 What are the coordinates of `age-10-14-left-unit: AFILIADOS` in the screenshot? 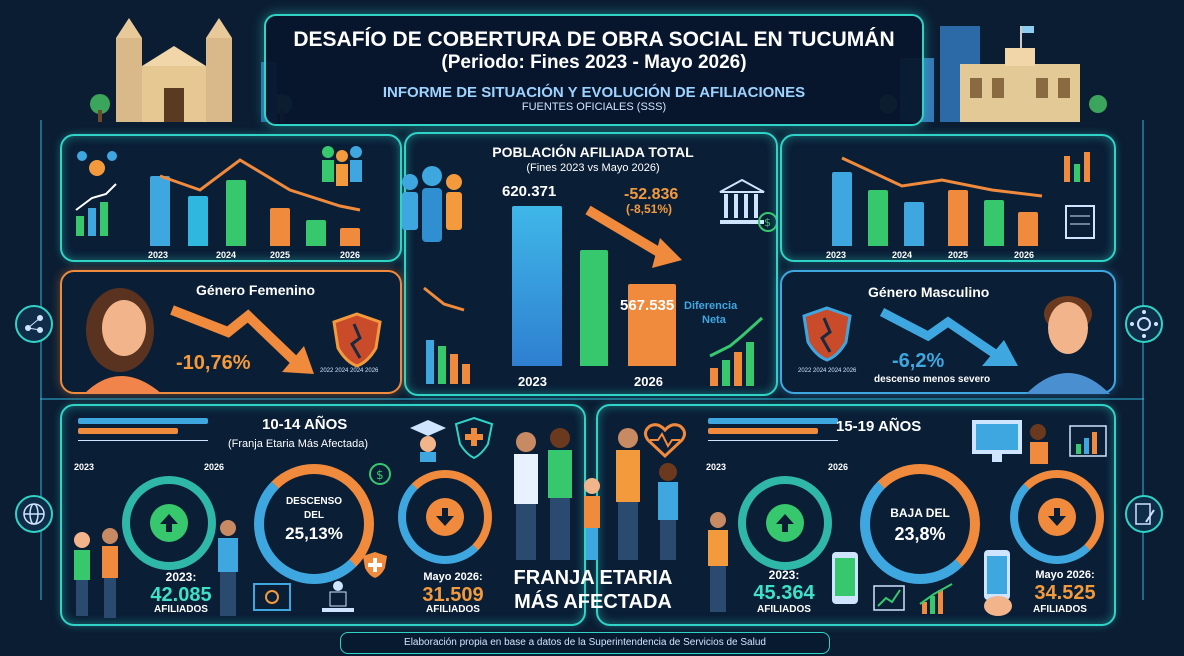 It's located at (181, 609).